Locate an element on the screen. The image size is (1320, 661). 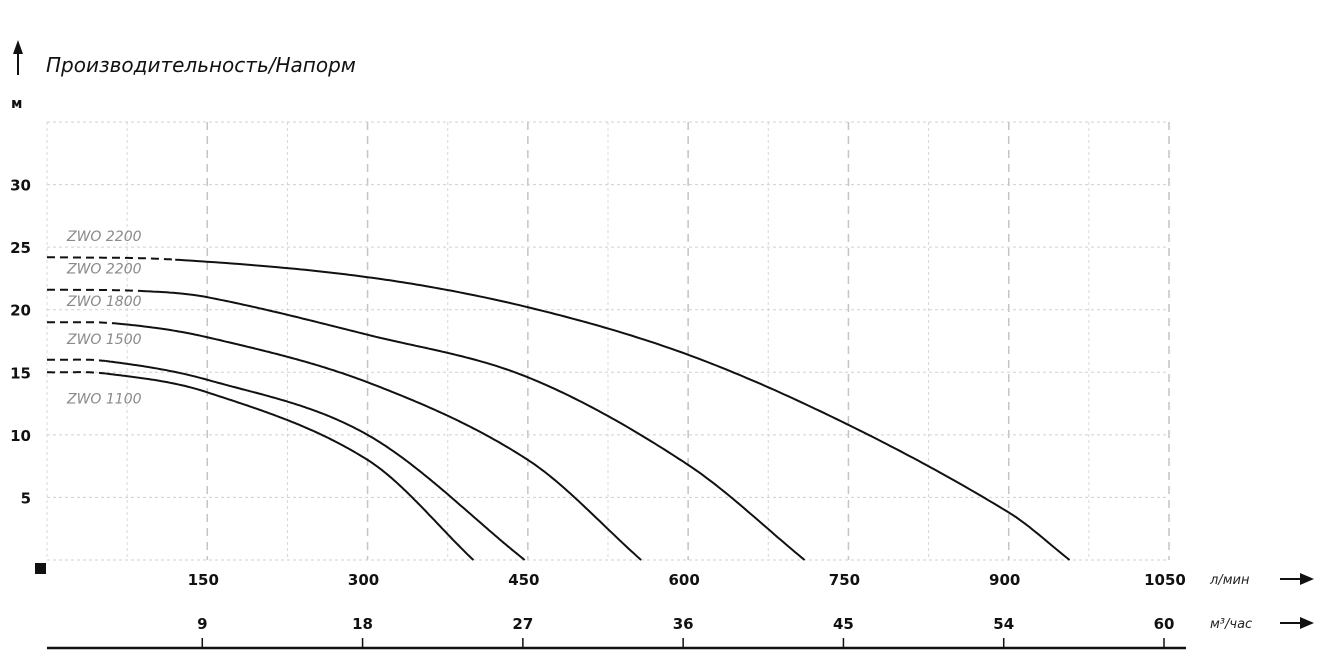
y-axis-label: м is located at coordinates (16, 104).